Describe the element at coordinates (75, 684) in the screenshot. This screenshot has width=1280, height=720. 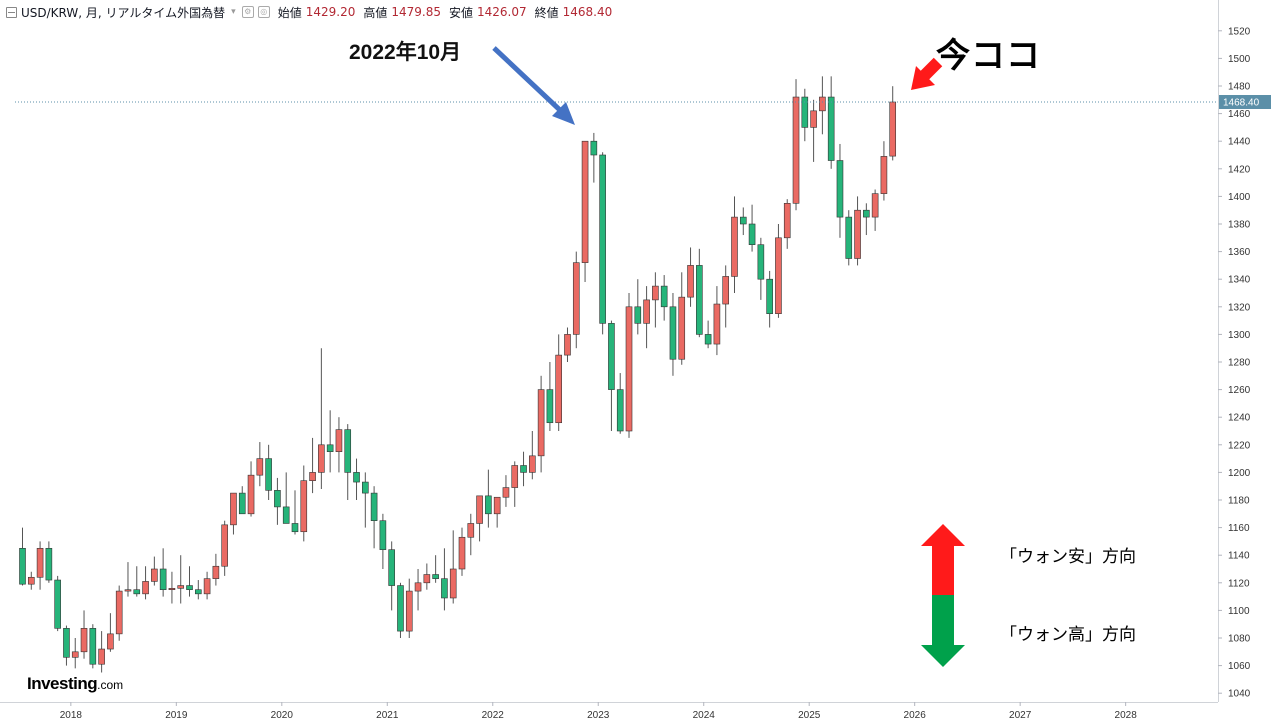
I see `investing-logo: Investing.com` at that location.